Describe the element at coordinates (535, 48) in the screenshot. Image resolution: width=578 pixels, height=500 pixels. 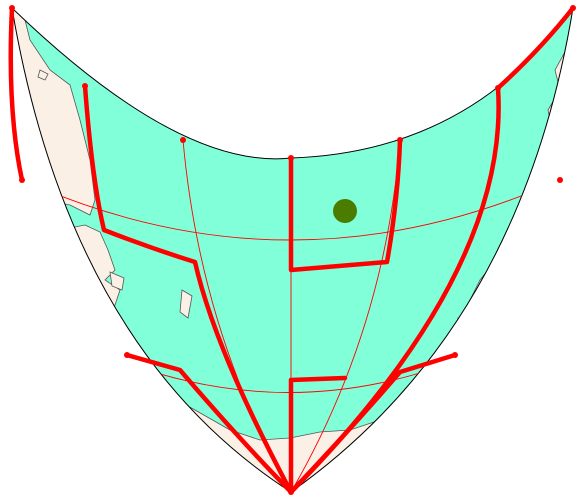
I see `right-border-line` at that location.